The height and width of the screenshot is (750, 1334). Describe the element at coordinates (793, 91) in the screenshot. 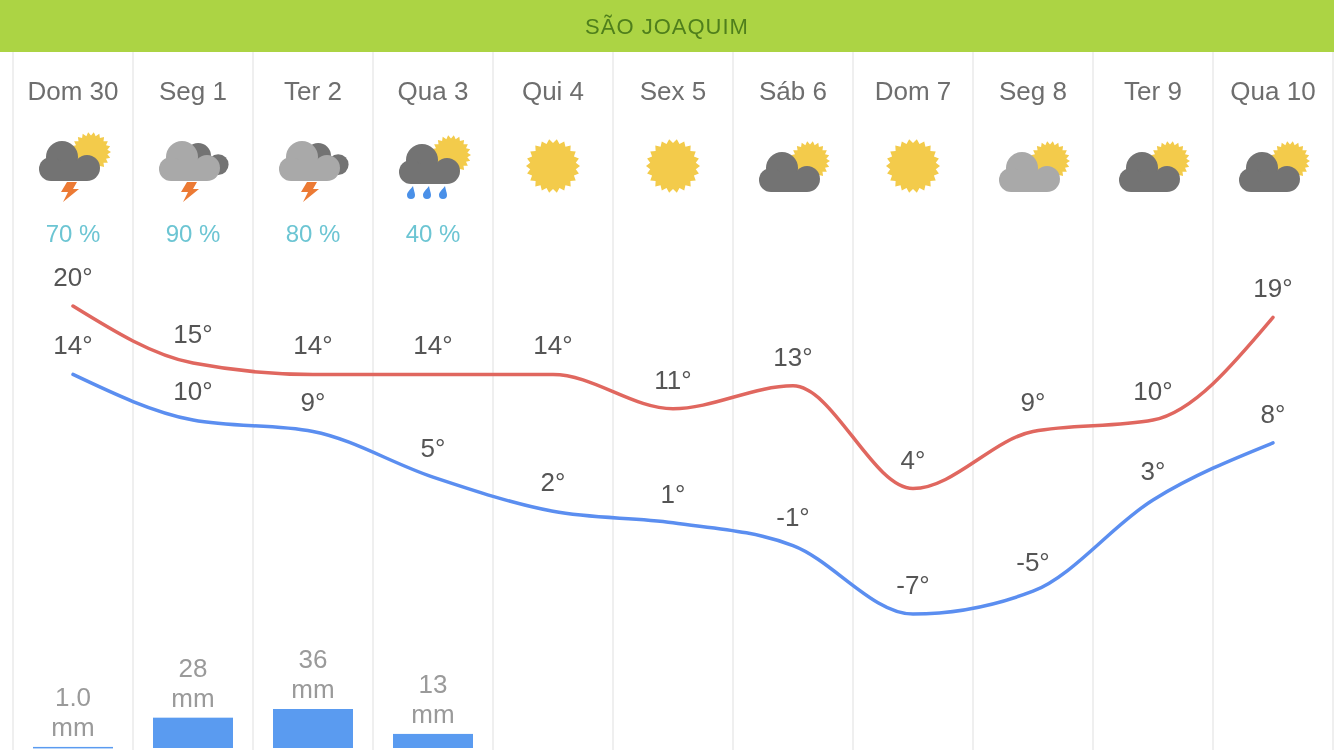

I see `x-tick-label: Sáb 6` at that location.